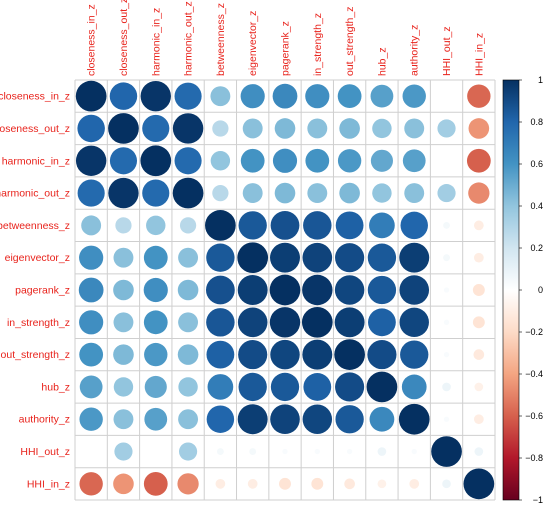 This screenshot has width=550, height=511. What do you see at coordinates (382, 193) in the screenshot?
I see `correlation-circle-harmonic_out_z-hub_z` at bounding box center [382, 193].